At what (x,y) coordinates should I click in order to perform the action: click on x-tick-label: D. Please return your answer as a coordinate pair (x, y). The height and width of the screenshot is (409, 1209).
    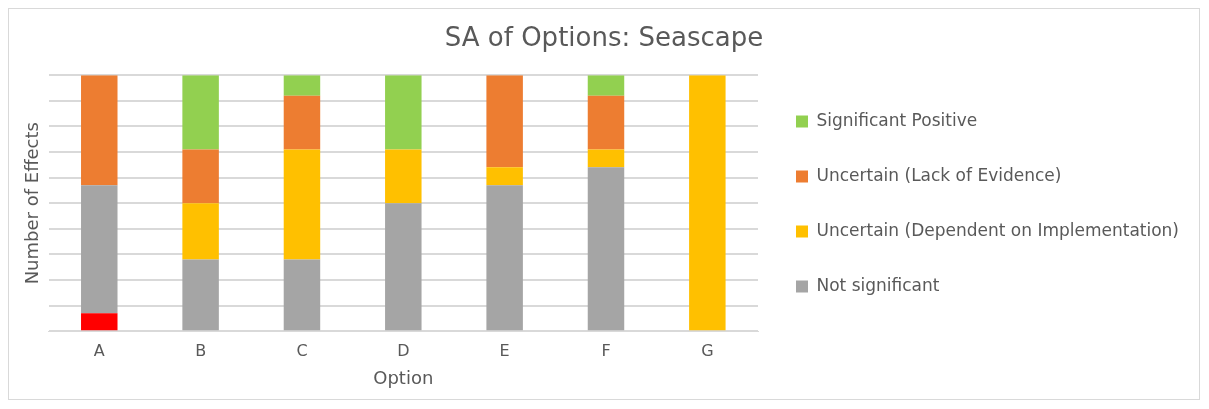
    Looking at the image, I should click on (403, 350).